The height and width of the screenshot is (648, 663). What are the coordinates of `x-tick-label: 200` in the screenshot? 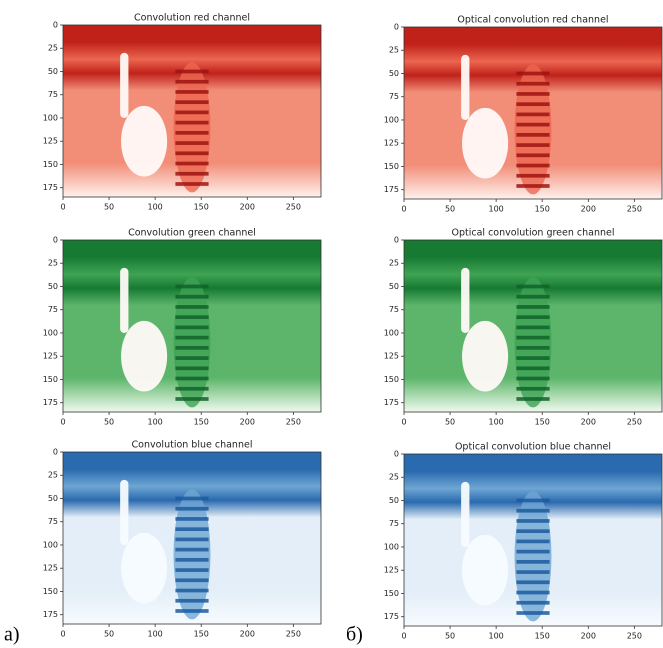 It's located at (247, 422).